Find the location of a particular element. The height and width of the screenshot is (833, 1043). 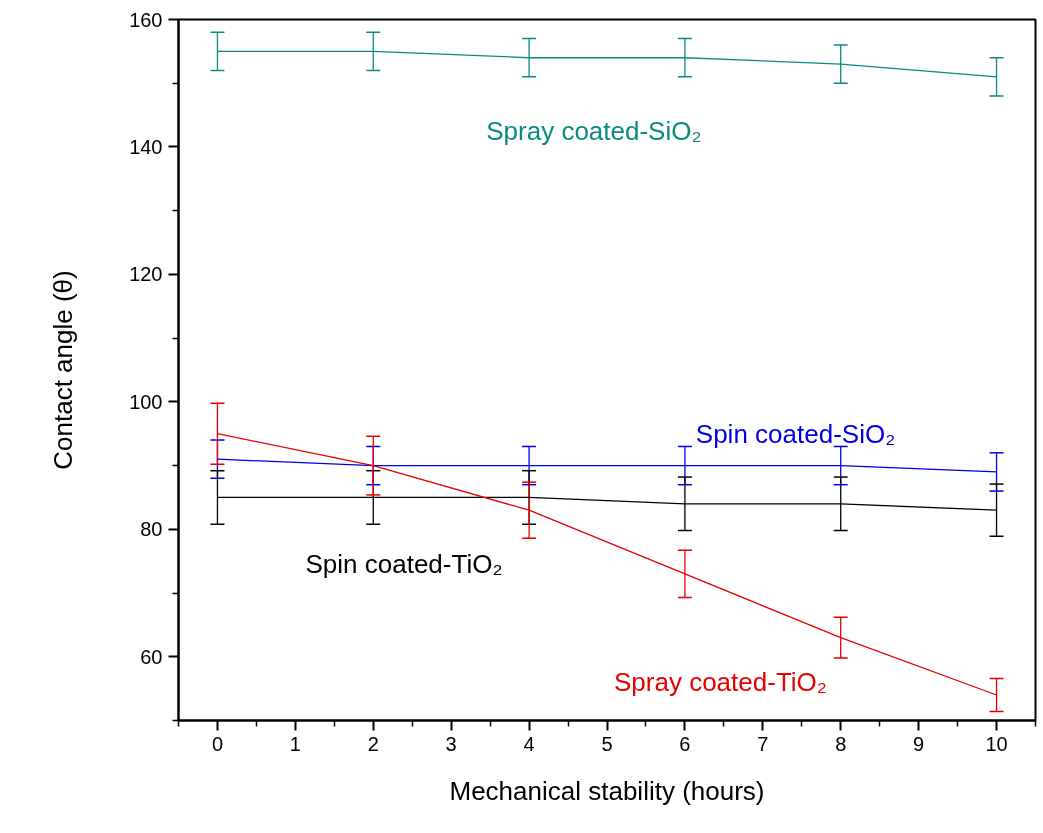

y-tick-label: 60 is located at coordinates (151, 656).